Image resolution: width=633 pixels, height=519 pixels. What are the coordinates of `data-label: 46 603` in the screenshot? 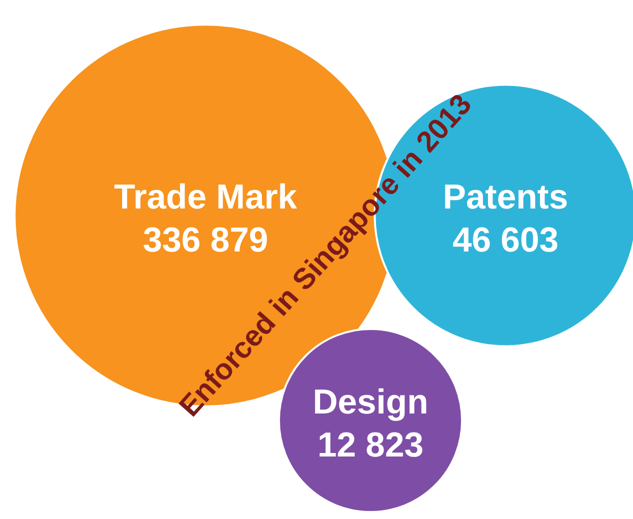 It's located at (505, 241).